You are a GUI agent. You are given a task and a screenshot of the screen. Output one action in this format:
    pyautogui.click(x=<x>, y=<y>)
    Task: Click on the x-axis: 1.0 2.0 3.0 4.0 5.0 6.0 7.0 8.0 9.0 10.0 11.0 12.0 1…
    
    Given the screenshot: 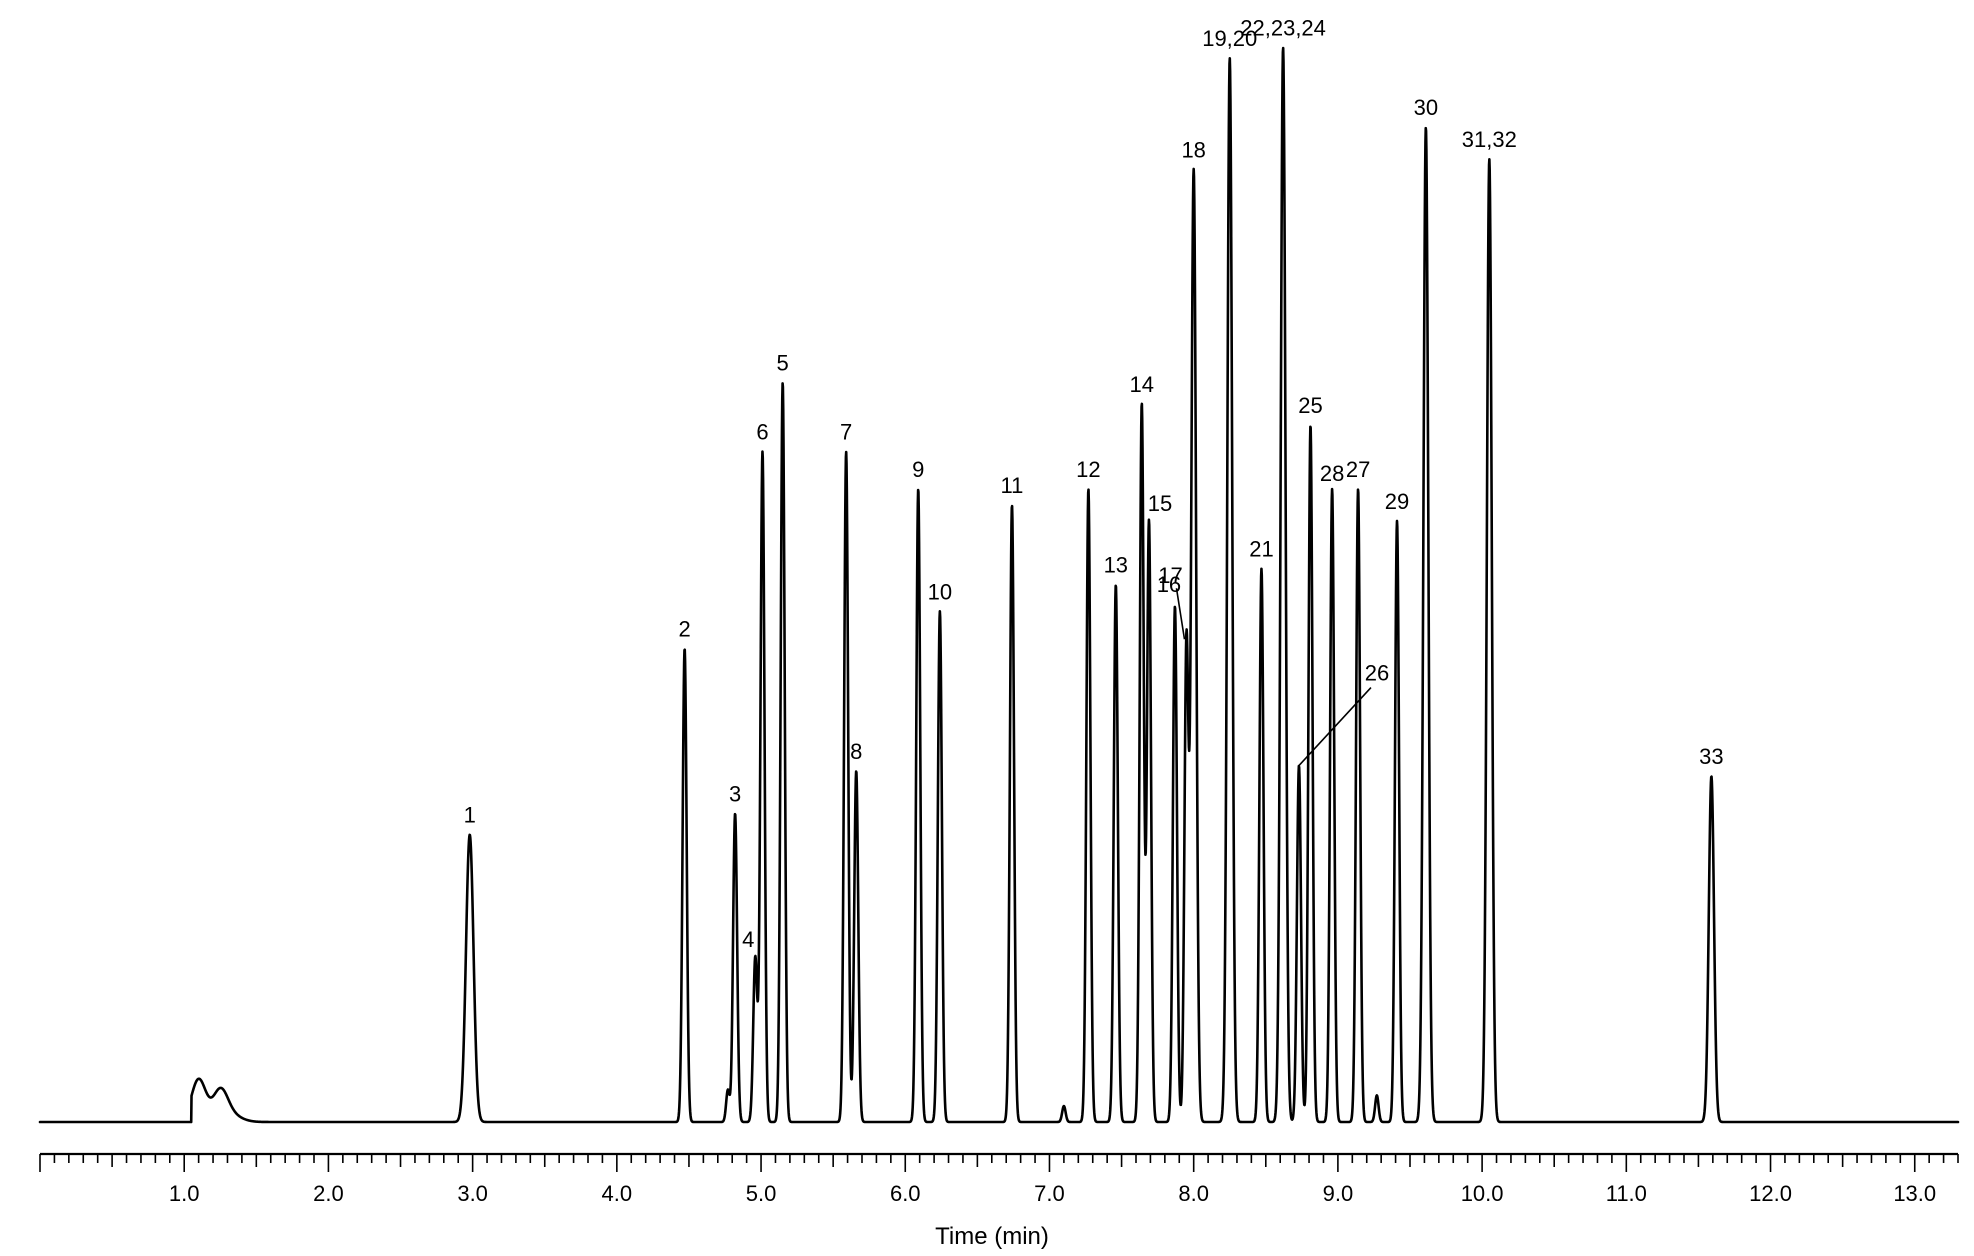 What is the action you would take?
    pyautogui.click(x=999, y=1179)
    